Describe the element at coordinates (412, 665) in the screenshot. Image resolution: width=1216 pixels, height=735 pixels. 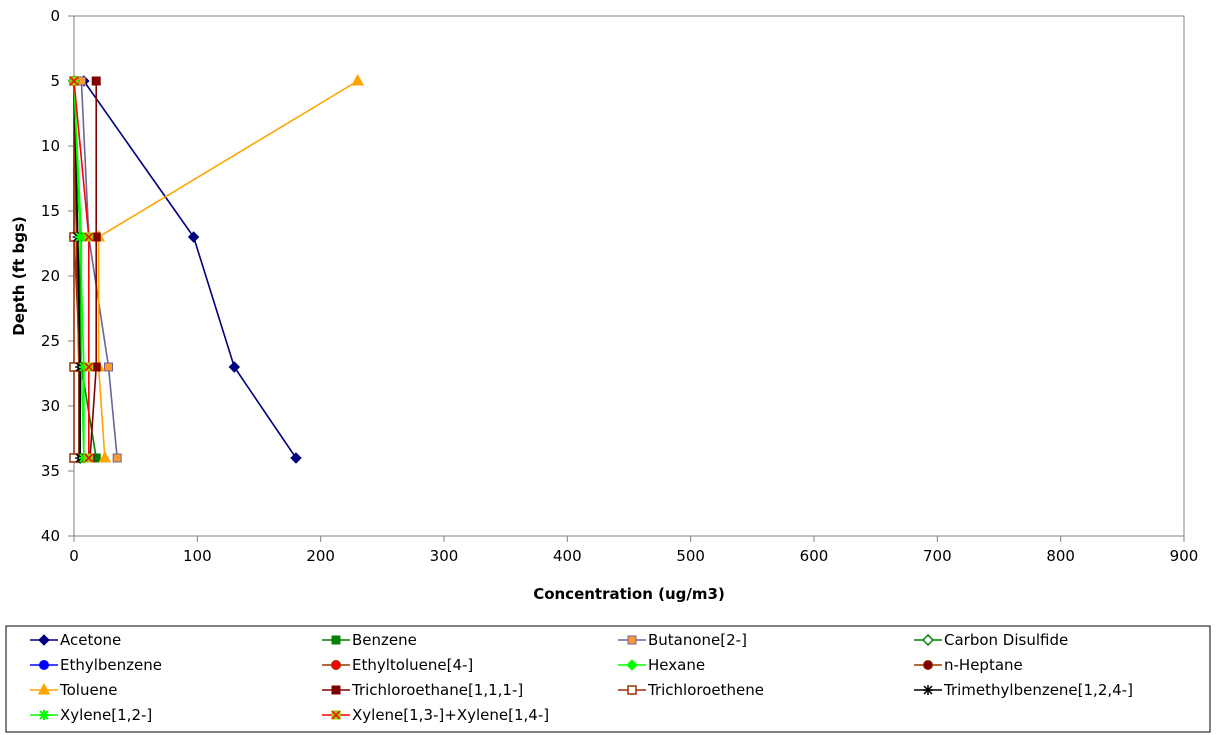
I see `legend-label: Ethyltoluene[4-]` at that location.